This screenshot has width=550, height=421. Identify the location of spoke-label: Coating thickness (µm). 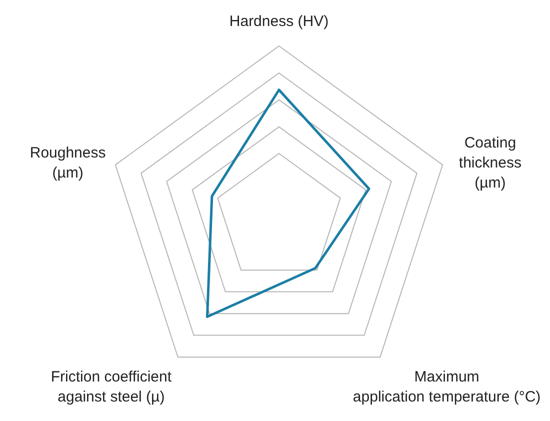
(490, 163).